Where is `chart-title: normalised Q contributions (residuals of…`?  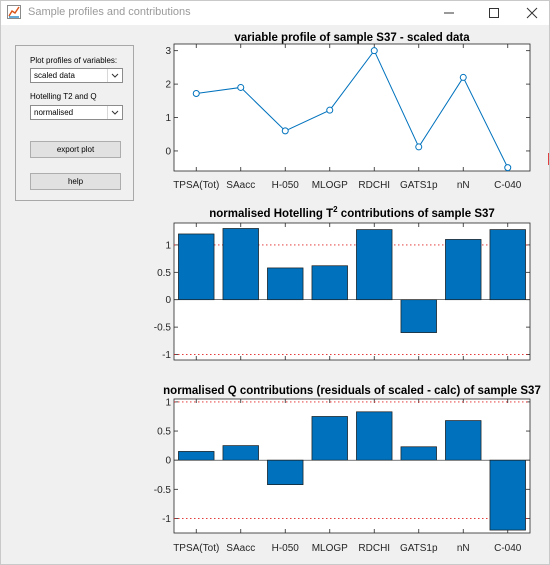
chart-title: normalised Q contributions (residuals of… is located at coordinates (352, 391).